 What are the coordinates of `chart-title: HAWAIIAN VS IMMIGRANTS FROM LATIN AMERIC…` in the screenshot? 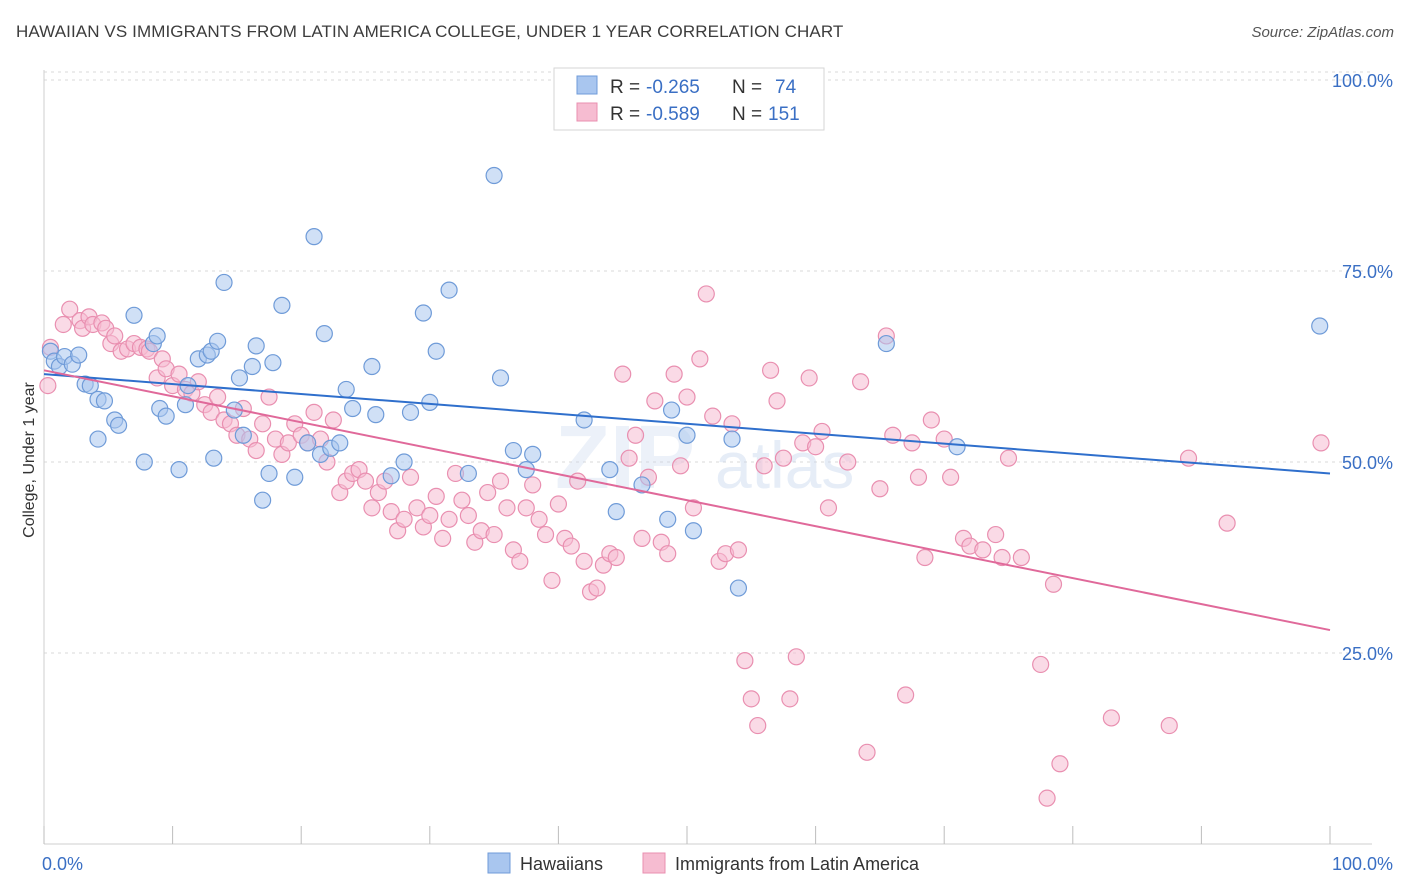 It's located at (430, 31).